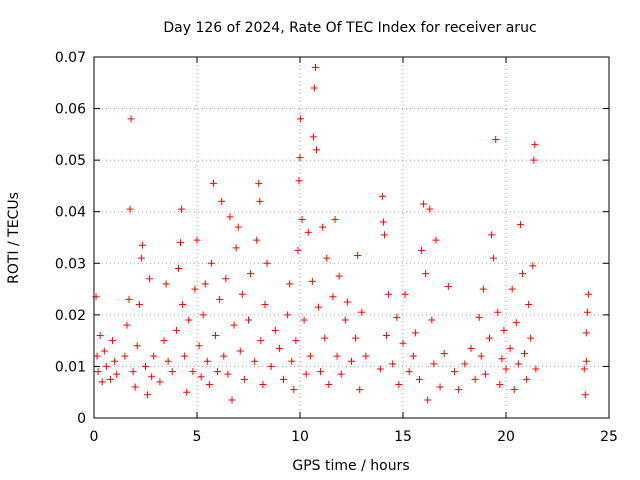  I want to click on x-tick-label: 10, so click(300, 437).